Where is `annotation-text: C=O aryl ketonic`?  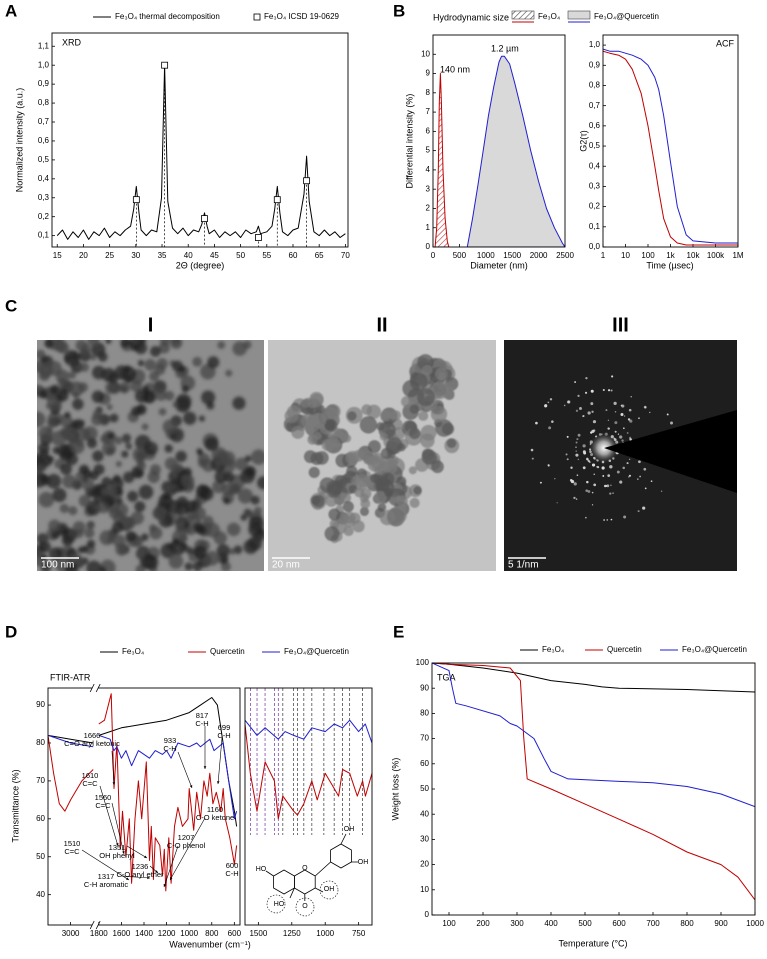
annotation-text: C=O aryl ketonic is located at coordinates (92, 743).